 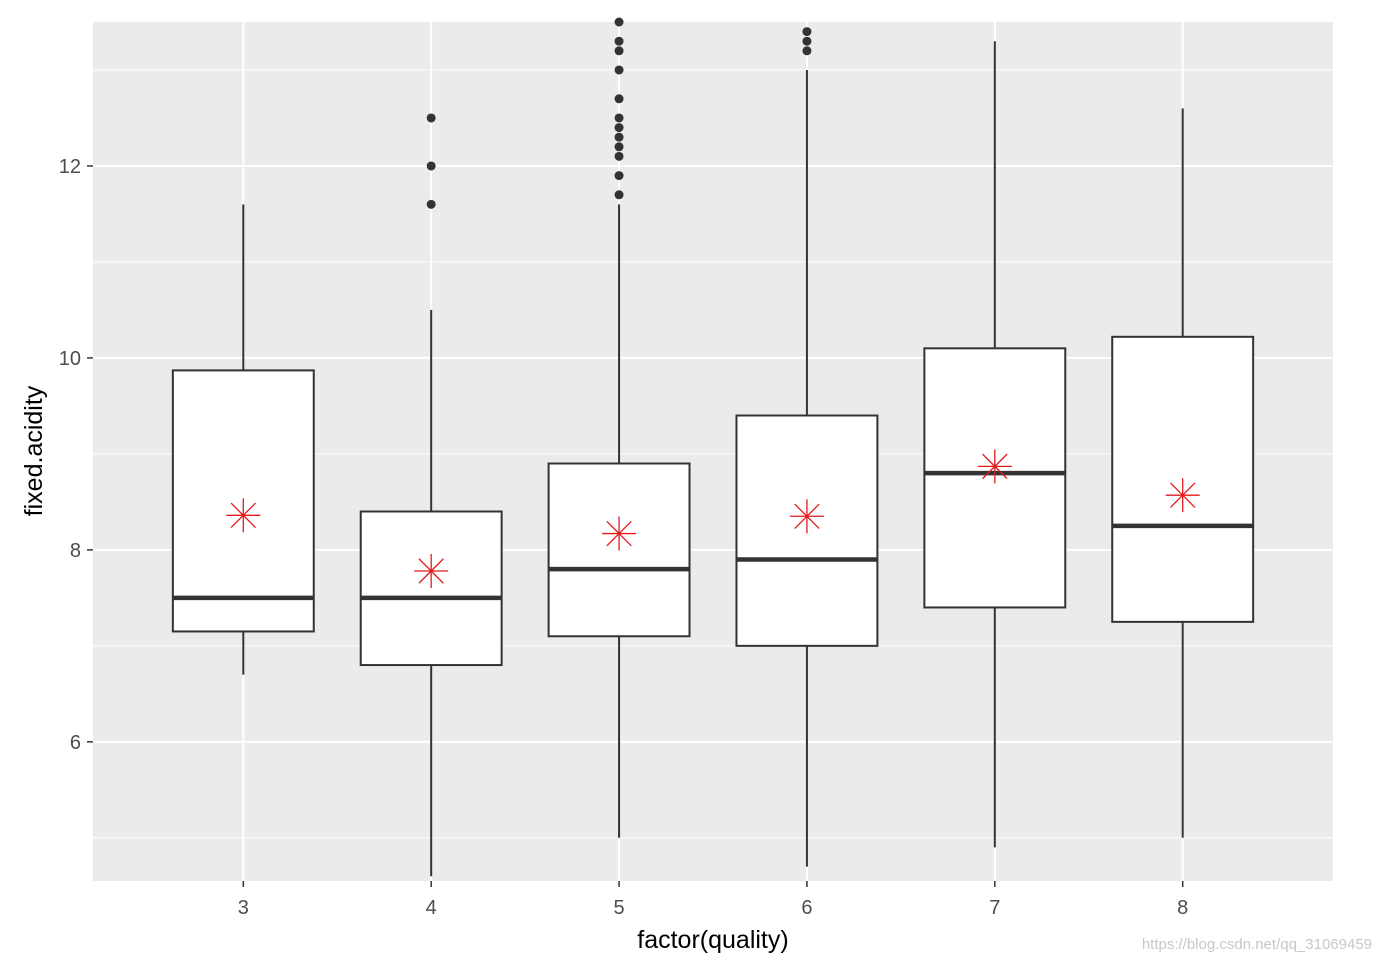 What do you see at coordinates (713, 900) in the screenshot?
I see `x-axis: 3 4 5 6 7 8` at bounding box center [713, 900].